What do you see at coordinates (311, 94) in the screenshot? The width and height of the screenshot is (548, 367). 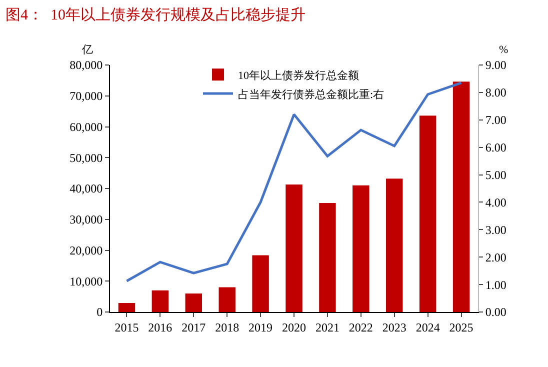 I see `legend-label: 占当年发行债券总金额比重:右` at bounding box center [311, 94].